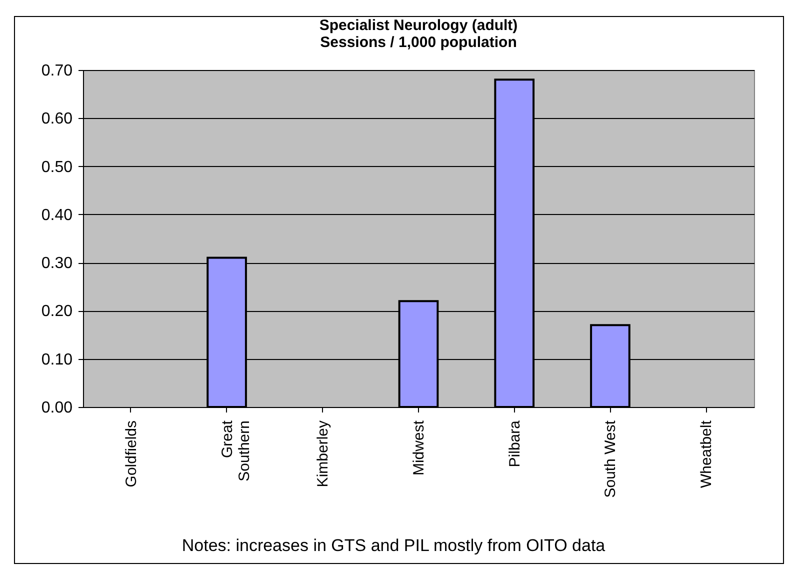 Image resolution: width=787 pixels, height=568 pixels. I want to click on y-tick-label: 0.40, so click(57, 215).